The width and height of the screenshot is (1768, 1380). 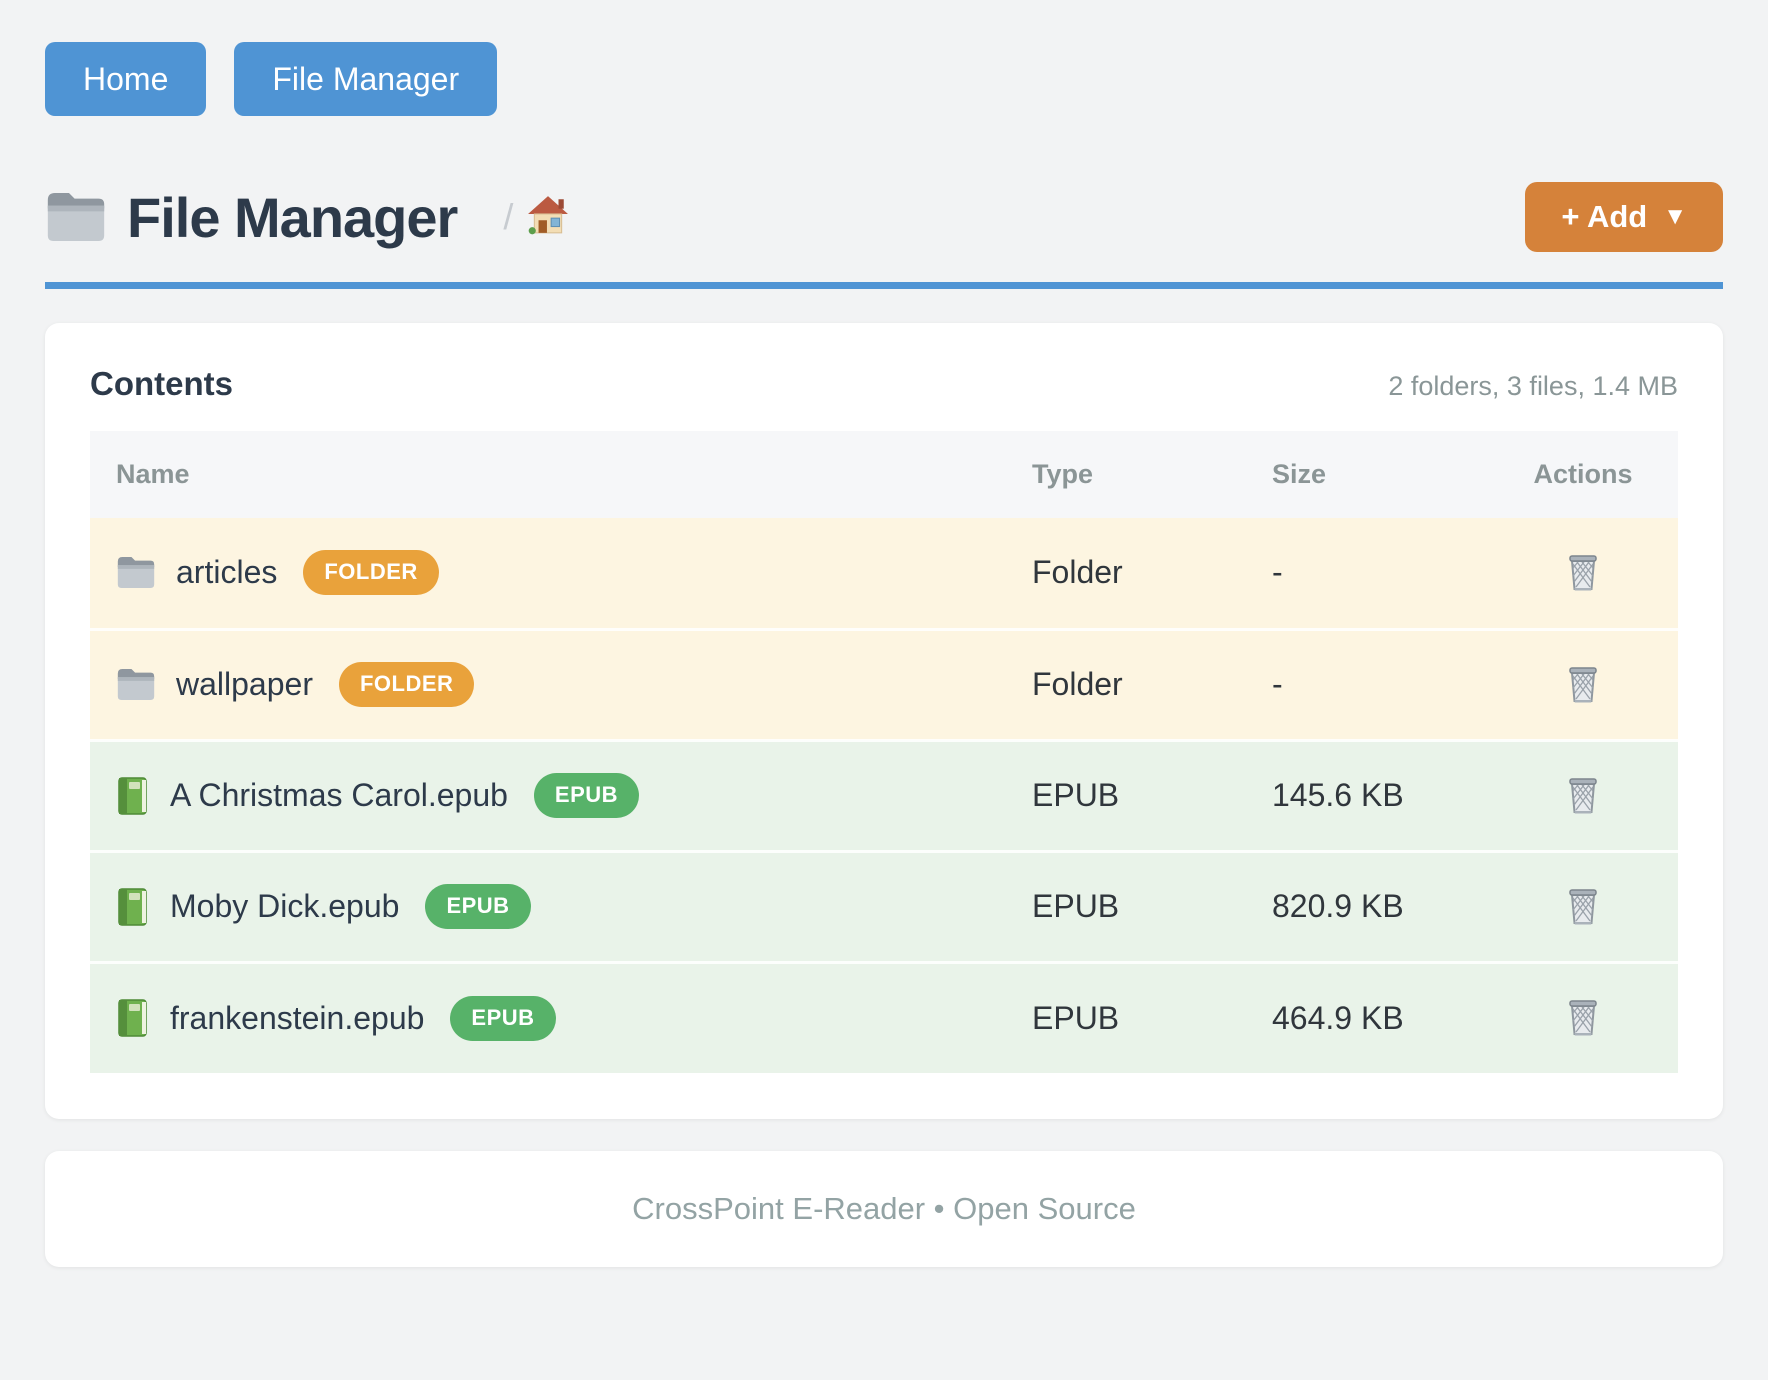 I want to click on file-size: 464.9 KB, so click(x=1338, y=1017).